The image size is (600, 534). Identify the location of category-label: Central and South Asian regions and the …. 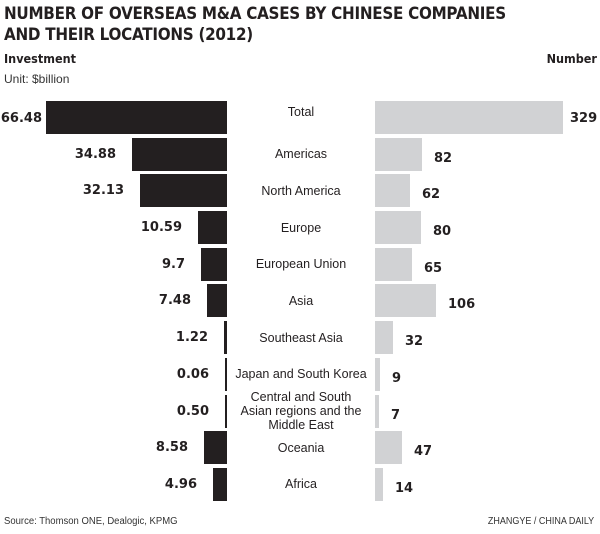
(301, 410).